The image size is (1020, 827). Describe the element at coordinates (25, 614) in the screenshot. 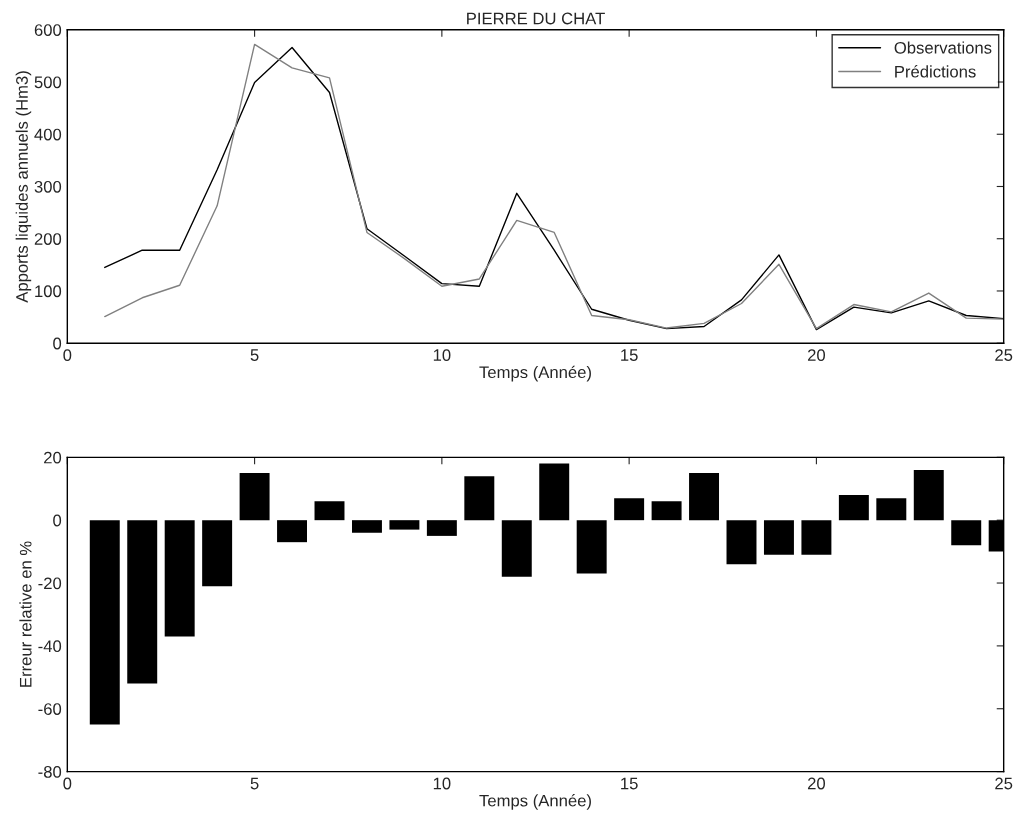

I see `y-axis-title: Erreur relative en %` at that location.